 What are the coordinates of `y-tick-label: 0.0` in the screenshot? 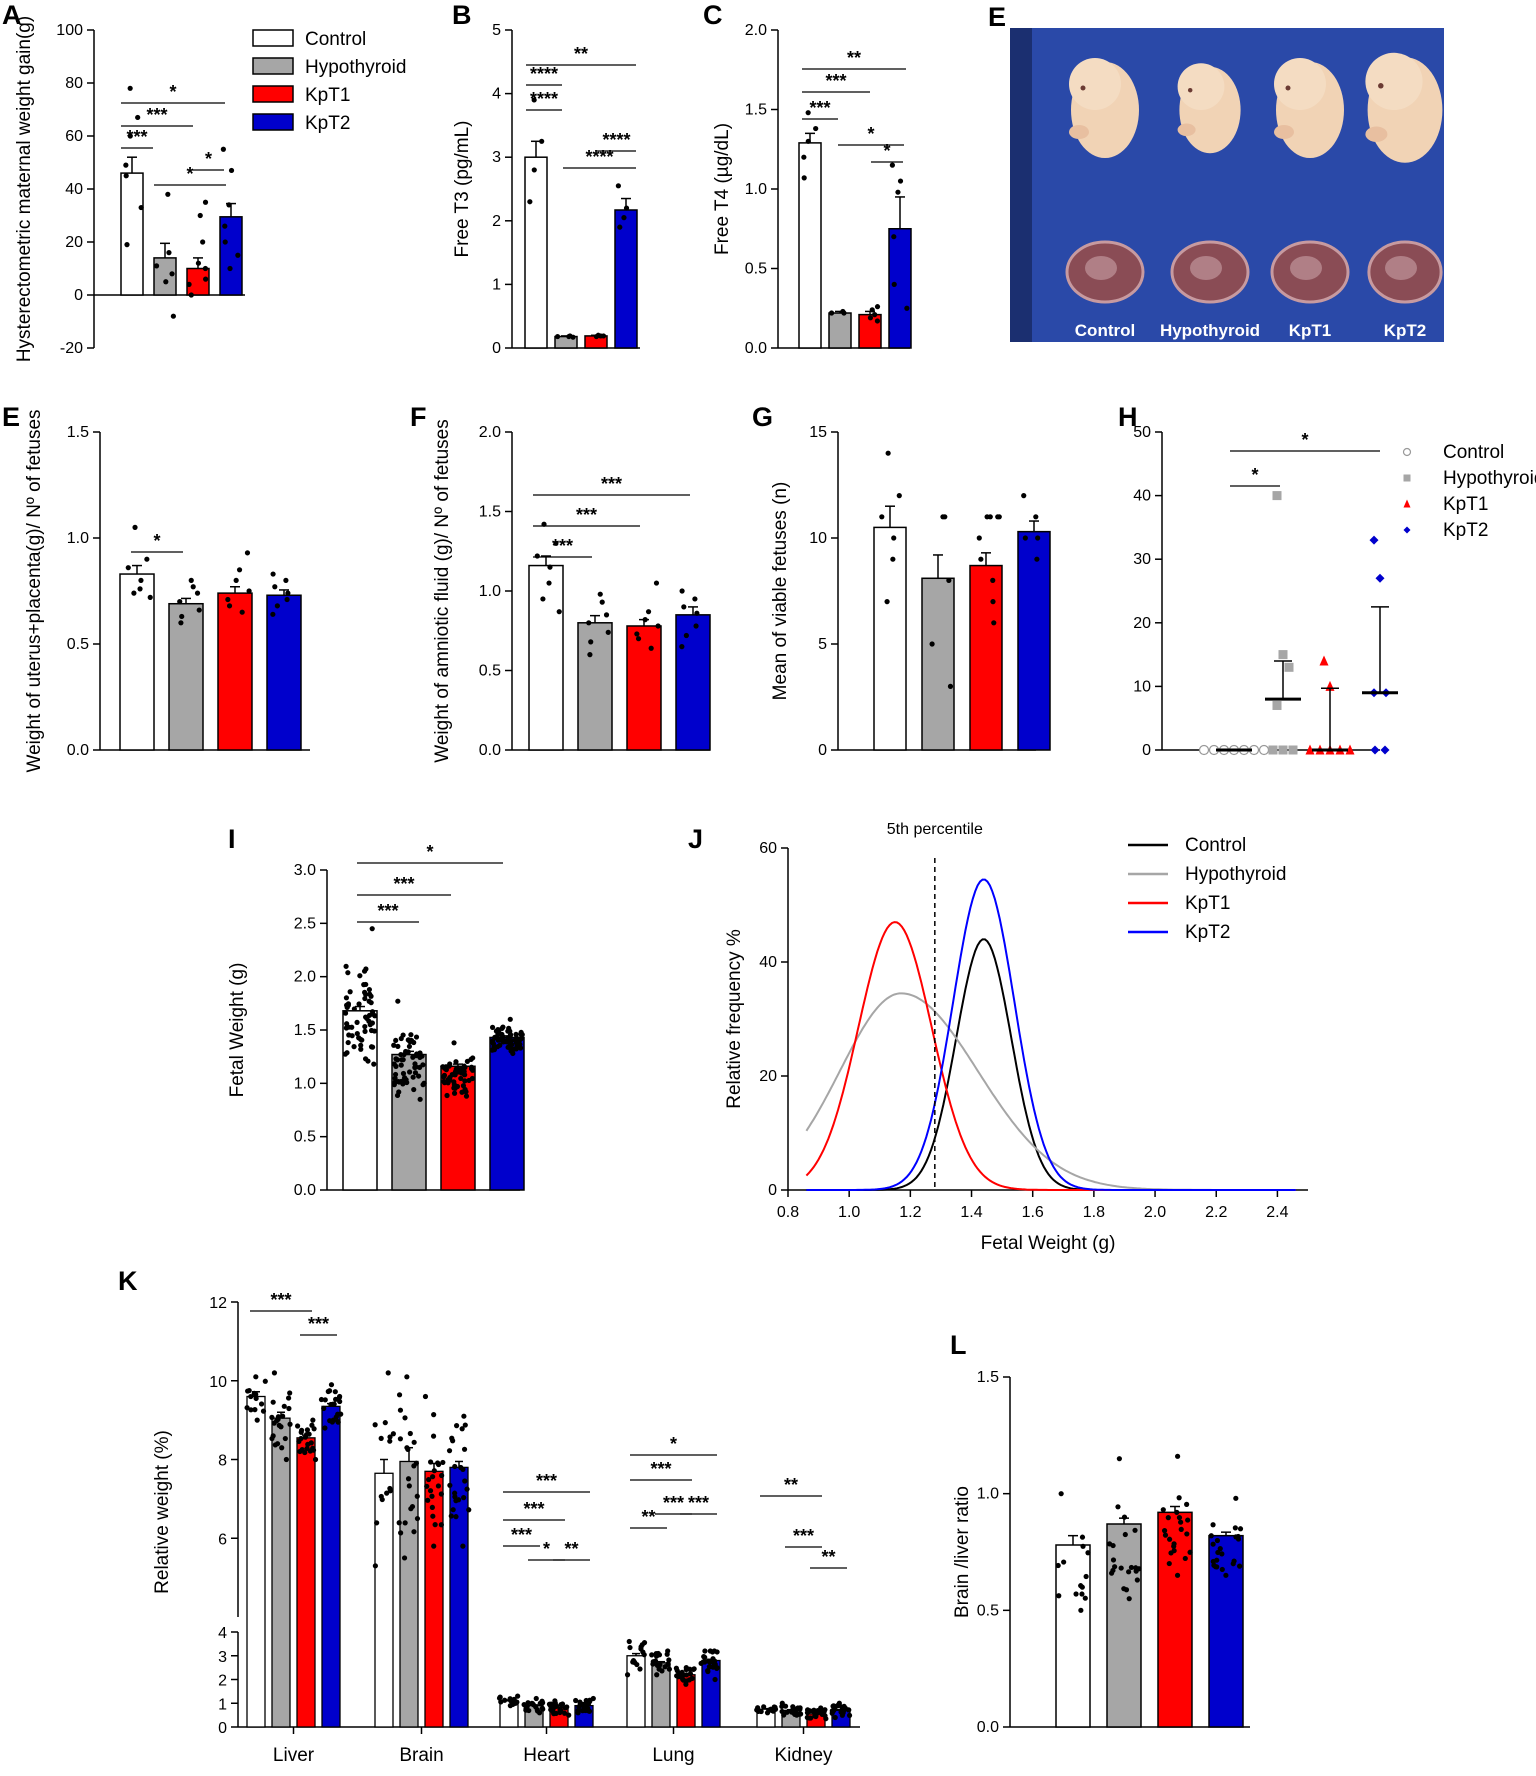 It's located at (78, 750).